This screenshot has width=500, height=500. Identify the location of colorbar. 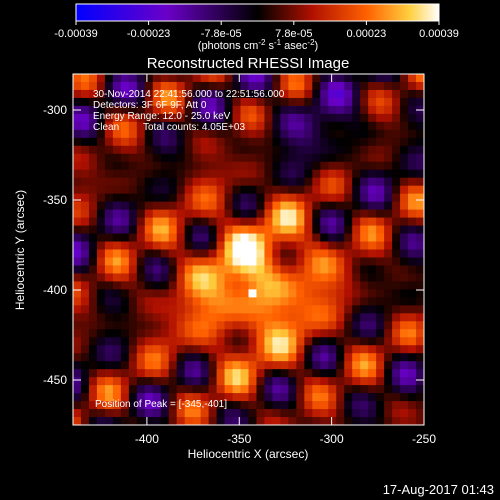
(257, 12).